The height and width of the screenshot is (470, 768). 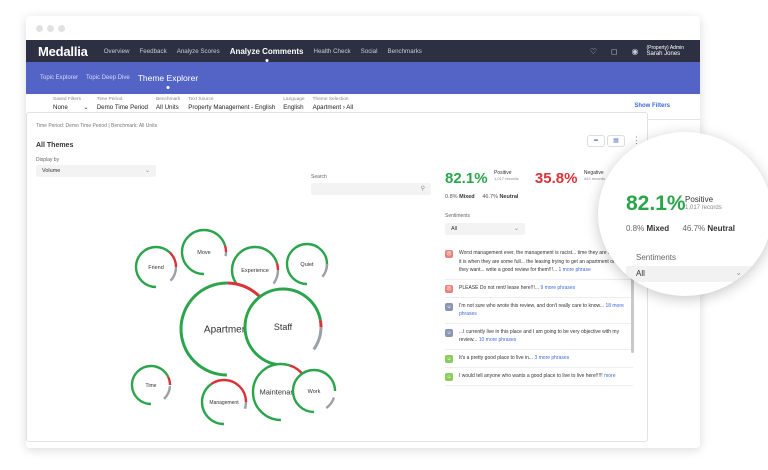 What do you see at coordinates (467, 197) in the screenshot?
I see `mixed-label: Mixed` at bounding box center [467, 197].